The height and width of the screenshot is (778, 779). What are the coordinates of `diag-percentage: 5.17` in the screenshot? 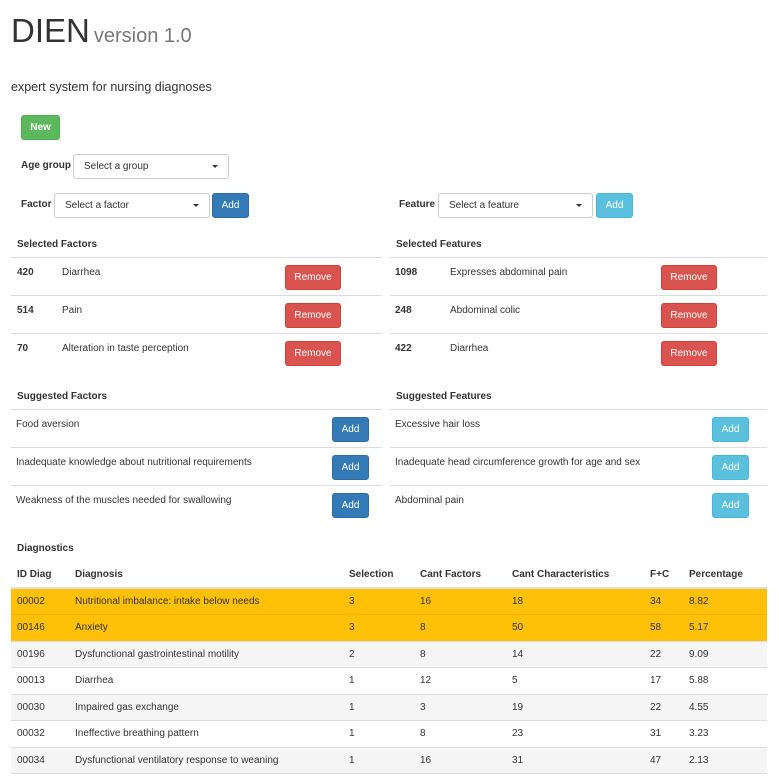 It's located at (725, 627).